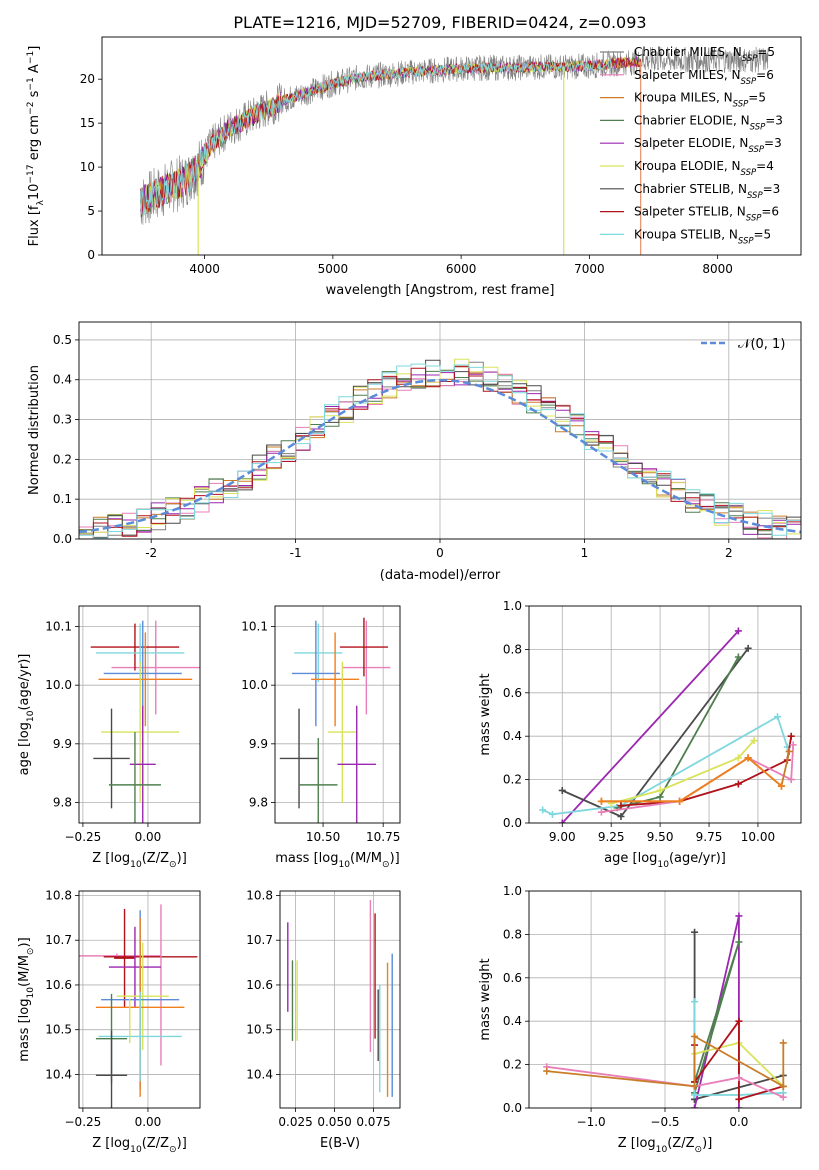 This screenshot has width=819, height=1170. I want to click on plot-area-mass_vs_EBV, so click(340, 999).